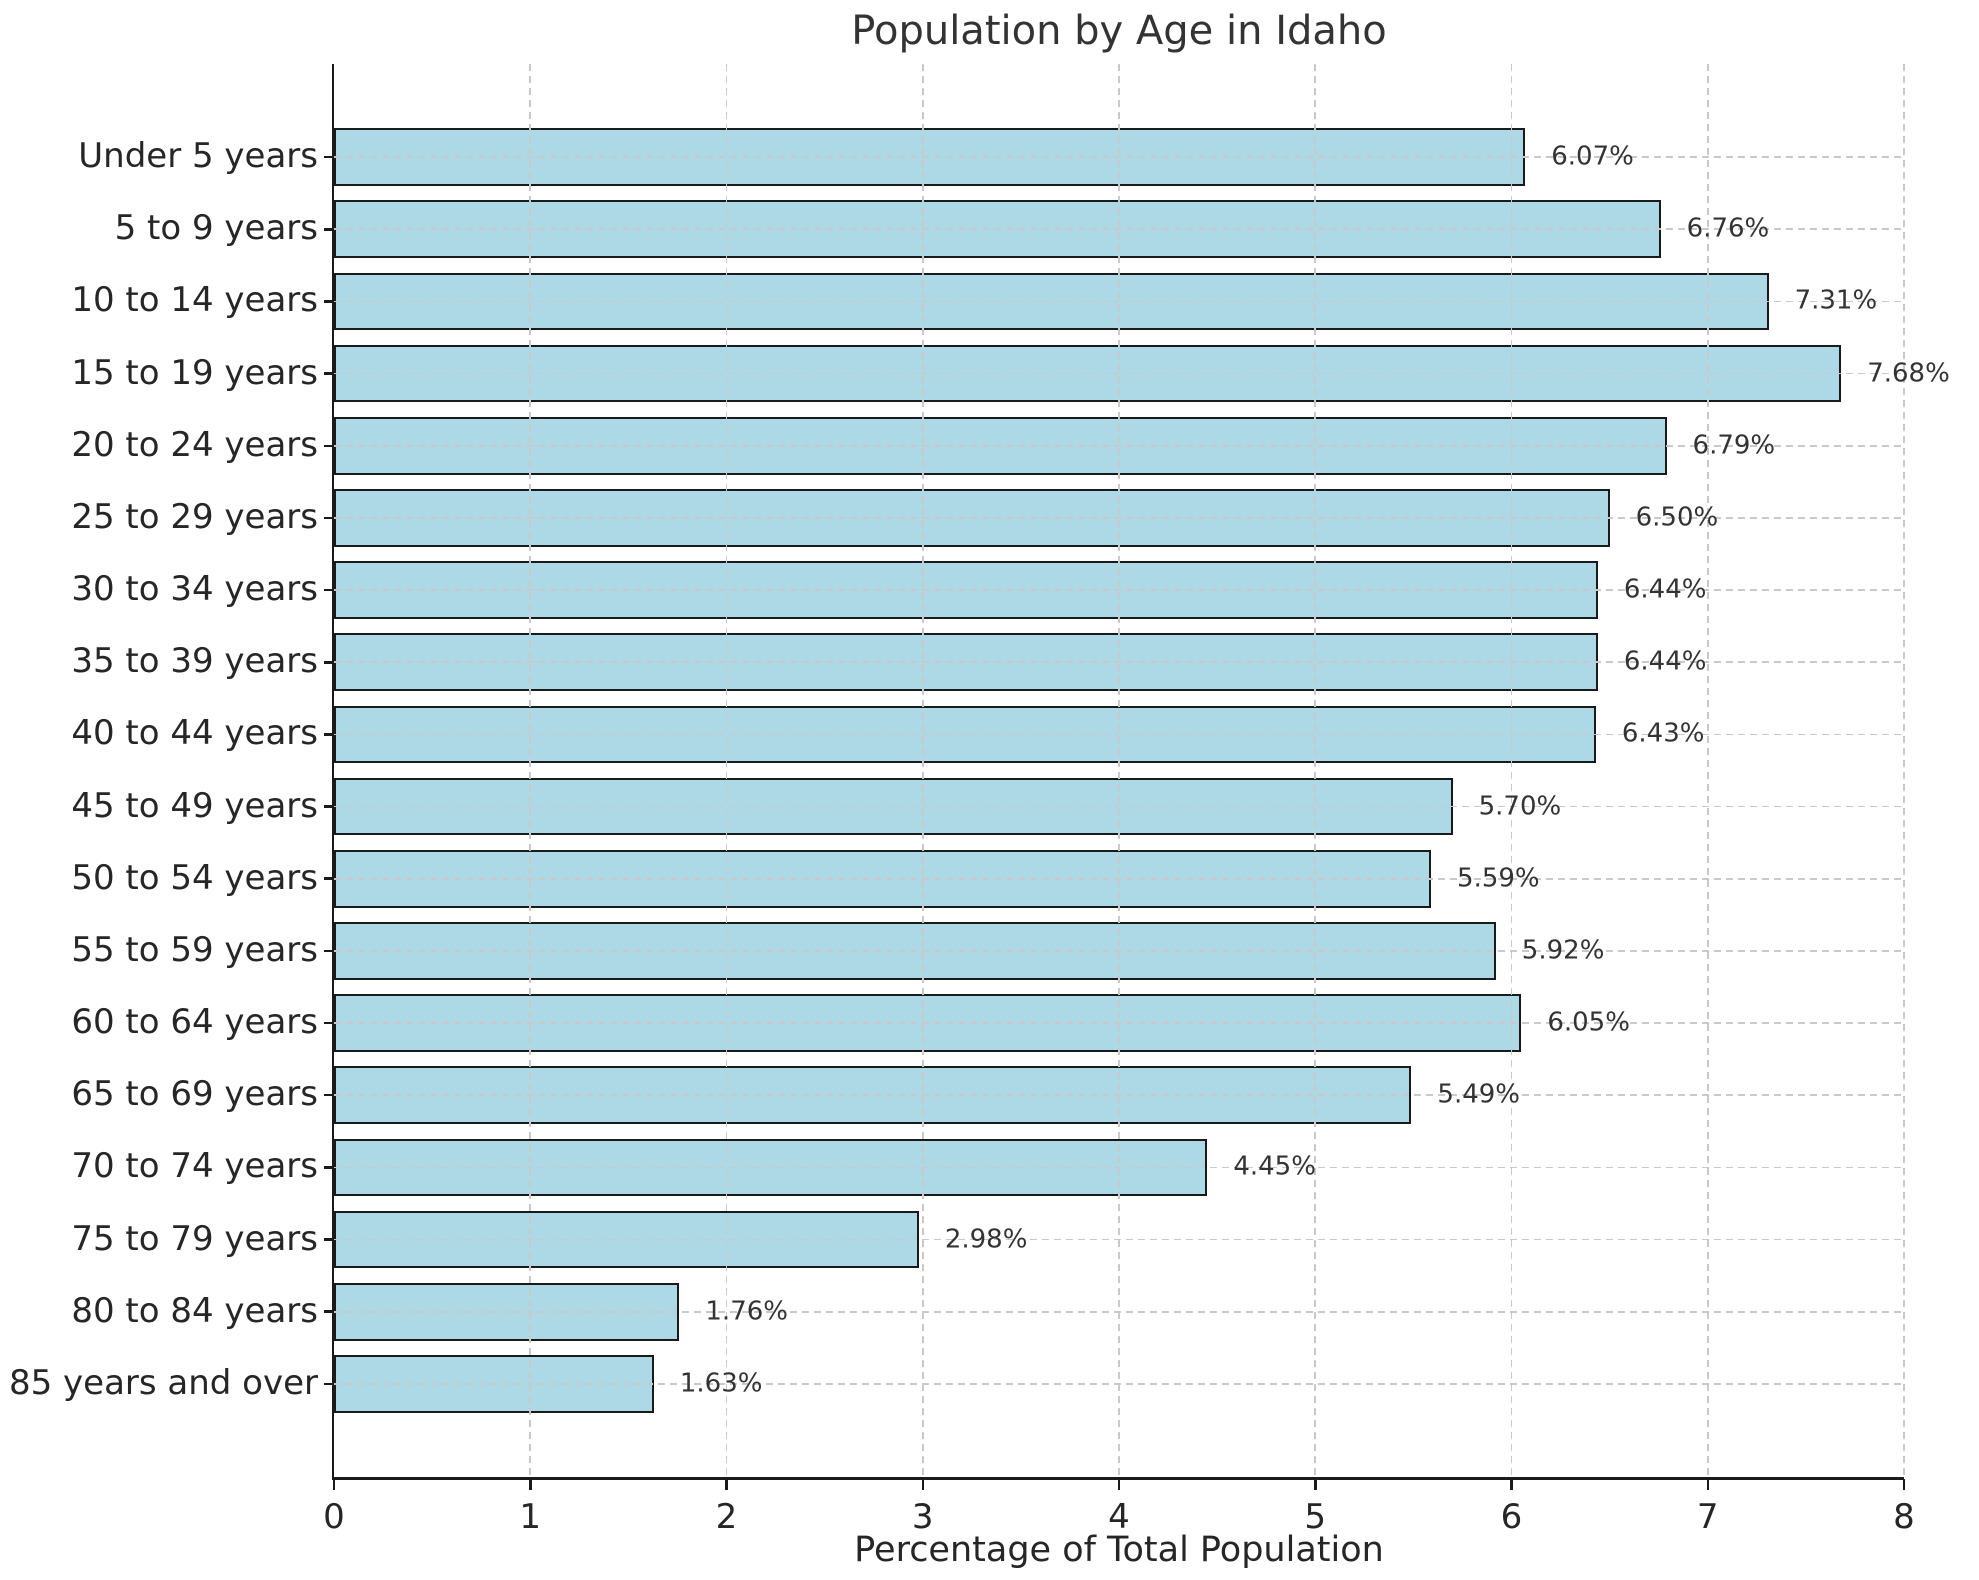  What do you see at coordinates (1274, 1166) in the screenshot?
I see `value-label: 4.45%` at bounding box center [1274, 1166].